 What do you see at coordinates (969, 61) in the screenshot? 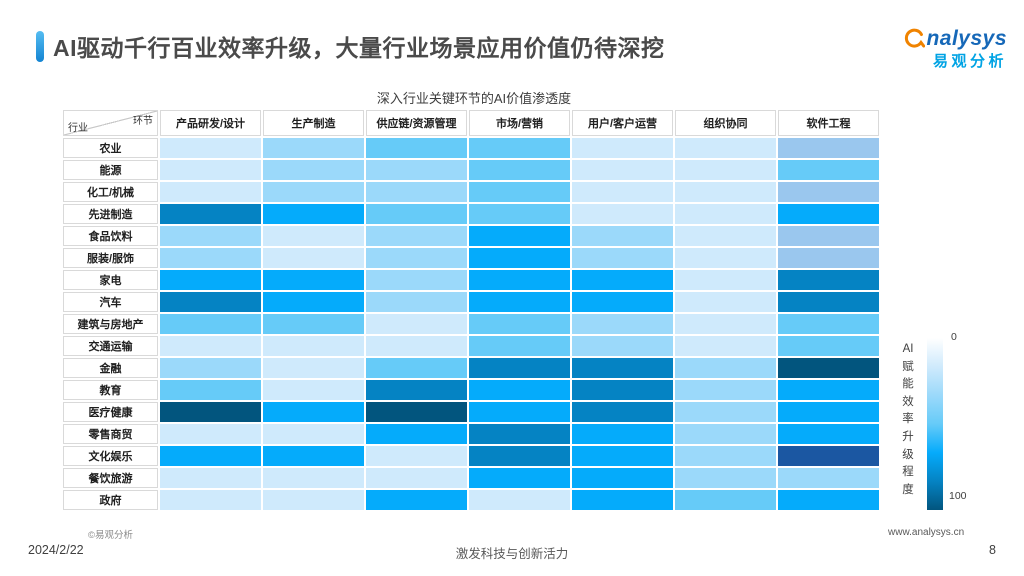
I see `logo-brand-cn: 易观分析` at bounding box center [969, 61].